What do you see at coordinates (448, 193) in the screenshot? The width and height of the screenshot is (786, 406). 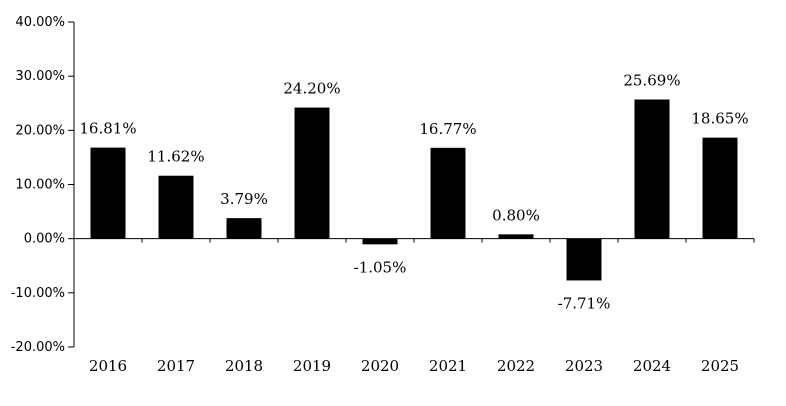 I see `bar-2021` at bounding box center [448, 193].